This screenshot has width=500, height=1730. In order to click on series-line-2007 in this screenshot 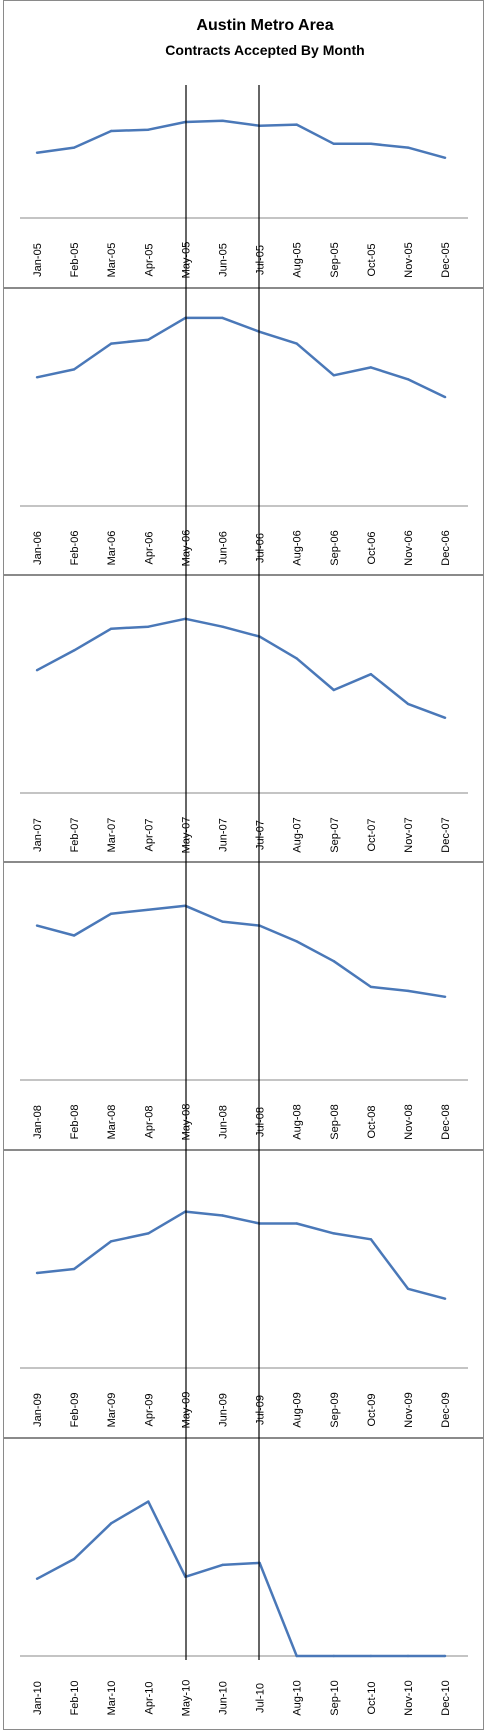, I will do `click(241, 668)`.